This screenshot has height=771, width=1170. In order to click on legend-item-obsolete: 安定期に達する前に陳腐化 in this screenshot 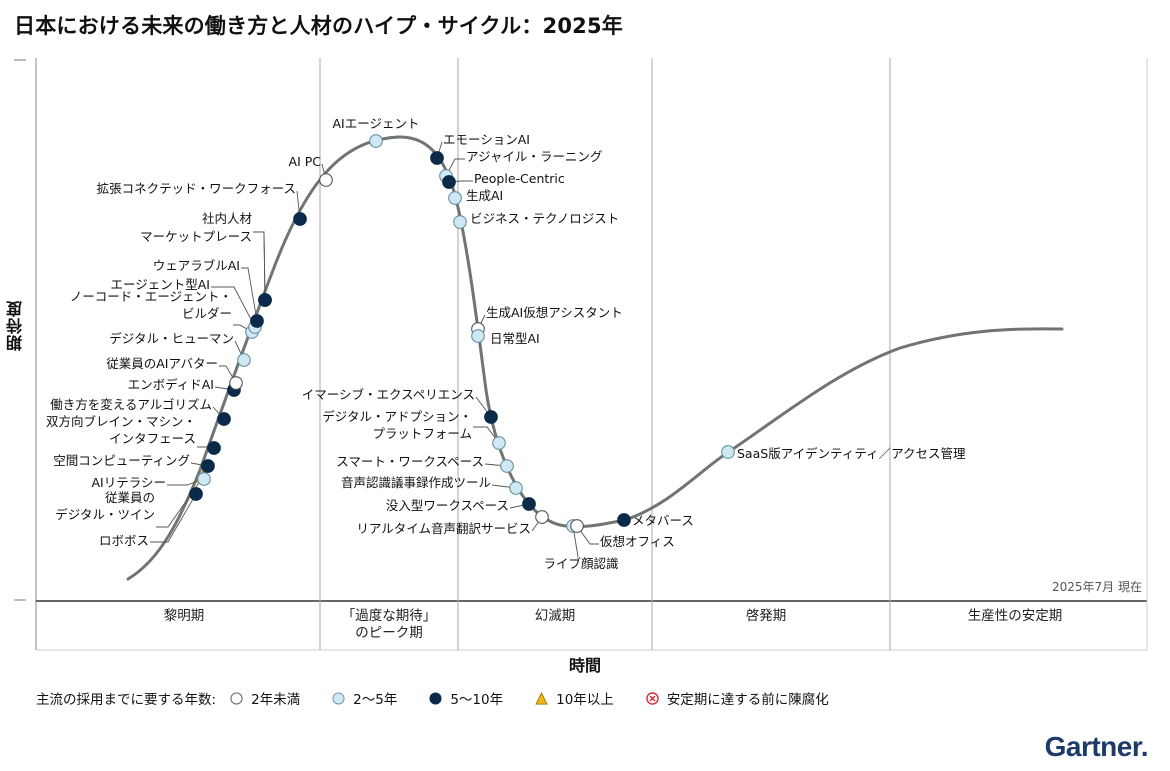, I will do `click(737, 698)`.